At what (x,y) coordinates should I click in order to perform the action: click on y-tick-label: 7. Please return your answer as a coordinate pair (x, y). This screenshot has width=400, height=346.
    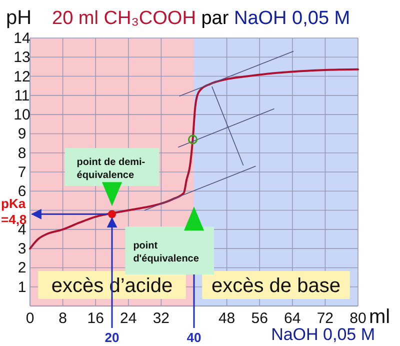
    Looking at the image, I should click on (22, 172).